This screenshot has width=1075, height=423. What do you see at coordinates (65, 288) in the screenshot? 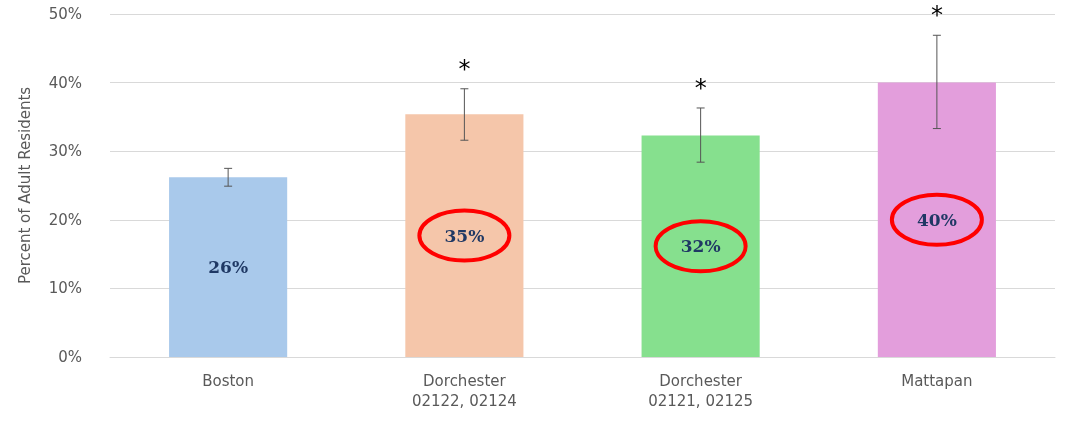
I see `y-tick-label: 10%` at bounding box center [65, 288].